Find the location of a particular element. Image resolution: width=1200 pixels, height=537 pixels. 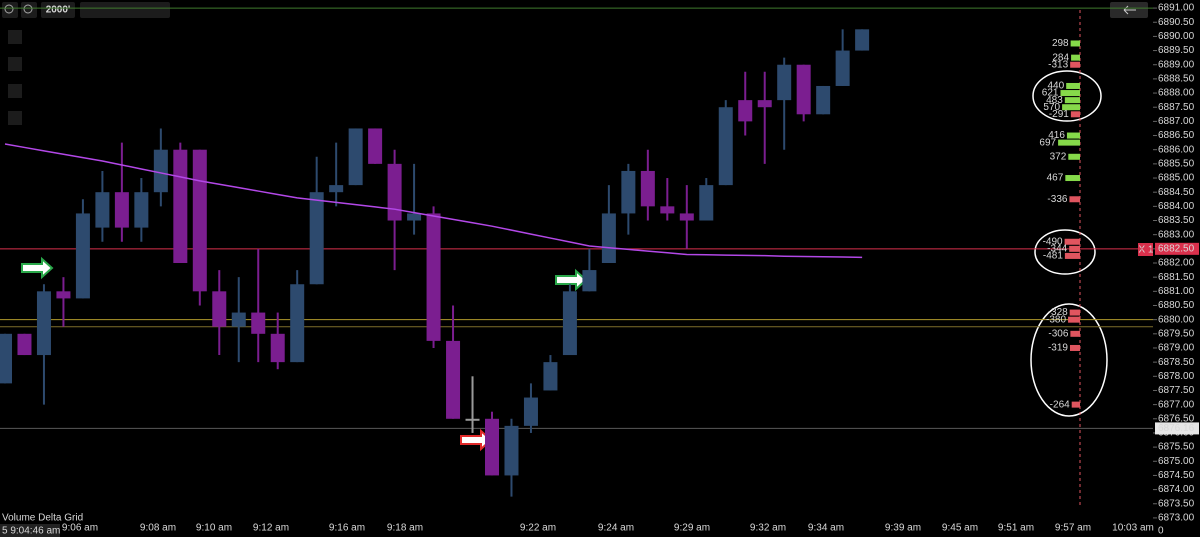

y-tick-label: 0 is located at coordinates (1161, 531).